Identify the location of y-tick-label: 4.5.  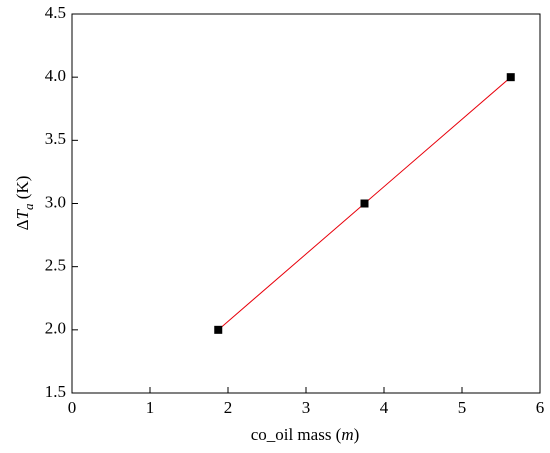
(55, 12).